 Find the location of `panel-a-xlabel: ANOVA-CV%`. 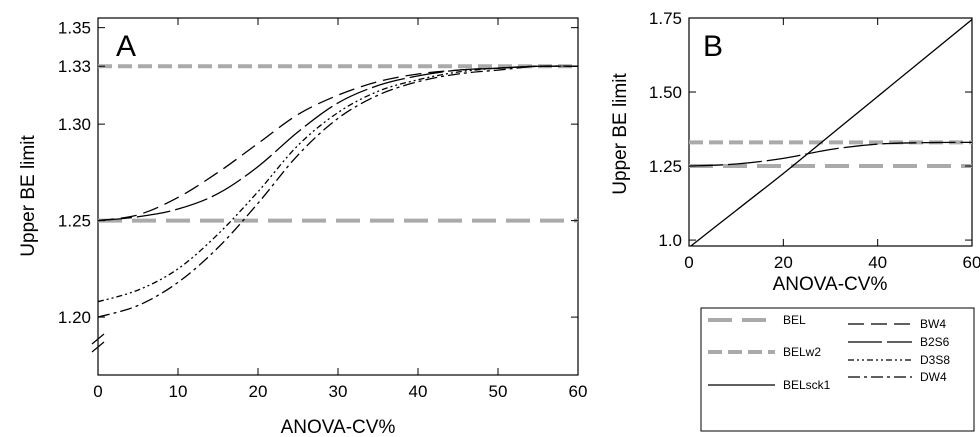

panel-a-xlabel: ANOVA-CV% is located at coordinates (338, 427).